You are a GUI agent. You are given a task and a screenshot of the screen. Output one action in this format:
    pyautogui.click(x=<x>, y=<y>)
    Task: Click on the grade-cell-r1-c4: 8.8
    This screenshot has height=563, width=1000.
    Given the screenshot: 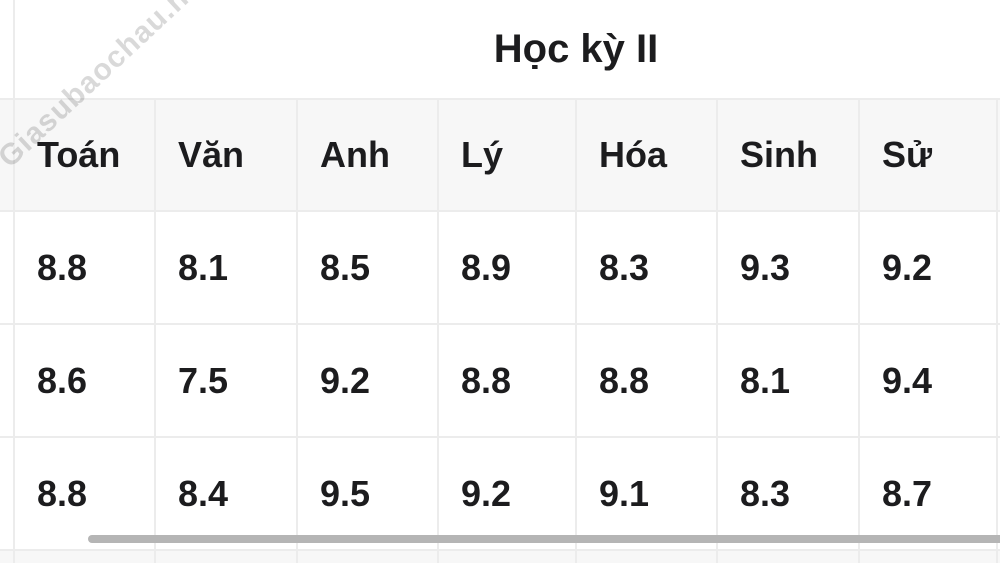 What is the action you would take?
    pyautogui.click(x=647, y=381)
    